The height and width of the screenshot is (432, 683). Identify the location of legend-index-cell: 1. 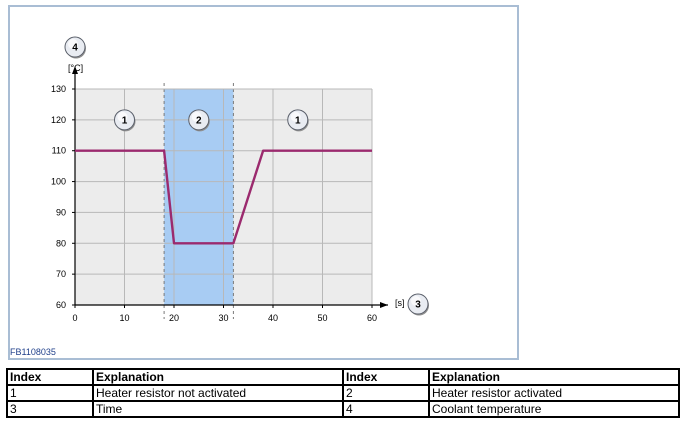
(50, 393).